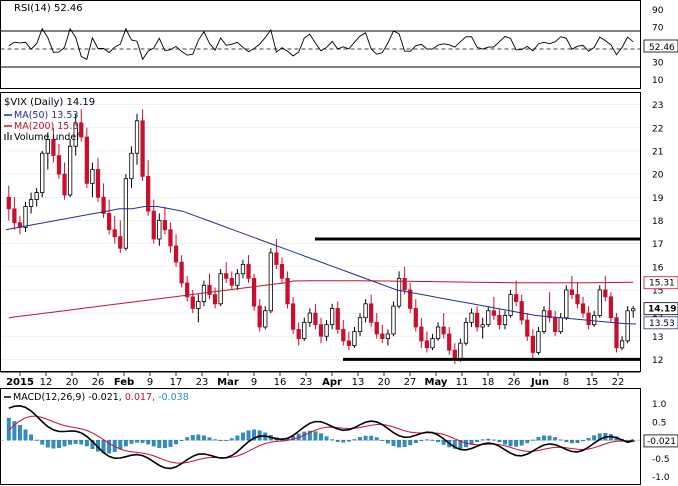  What do you see at coordinates (488, 382) in the screenshot?
I see `x-tick-label: 18` at bounding box center [488, 382].